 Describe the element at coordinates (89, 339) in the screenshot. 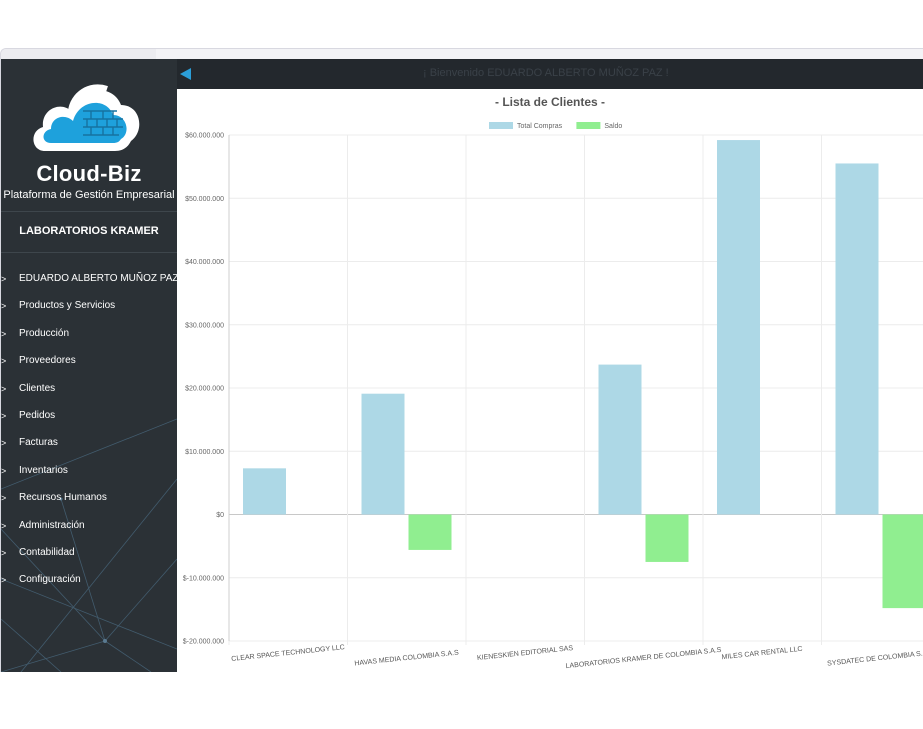

I see `sidebar-item-produccion: > Producción` at that location.